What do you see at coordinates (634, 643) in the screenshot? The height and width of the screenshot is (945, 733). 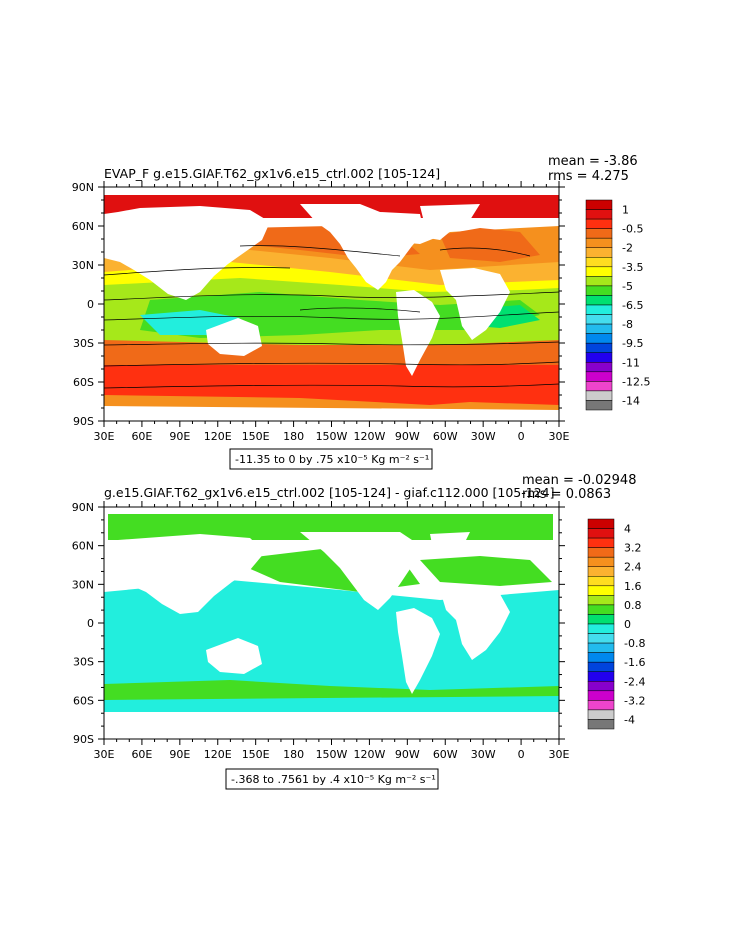 I see `colorbar-label: -0.8` at bounding box center [634, 643].